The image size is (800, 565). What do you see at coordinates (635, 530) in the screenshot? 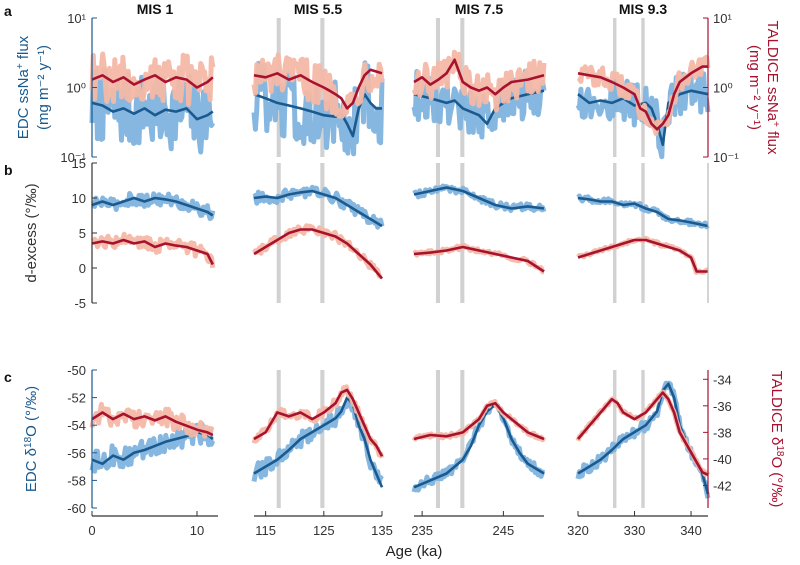
I see `x-tick-label: 330` at bounding box center [635, 530].